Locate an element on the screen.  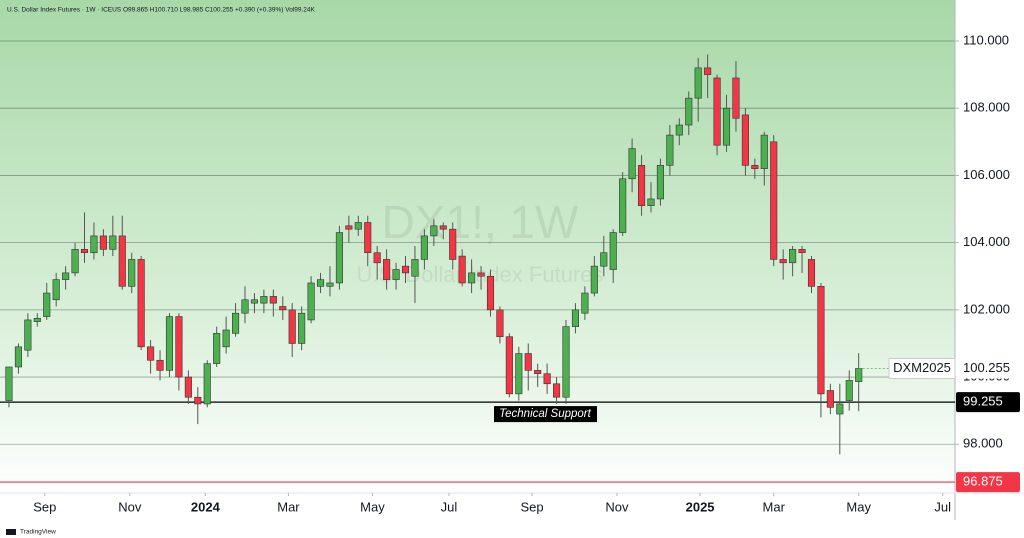
x-tick-label: 2024 is located at coordinates (206, 506).